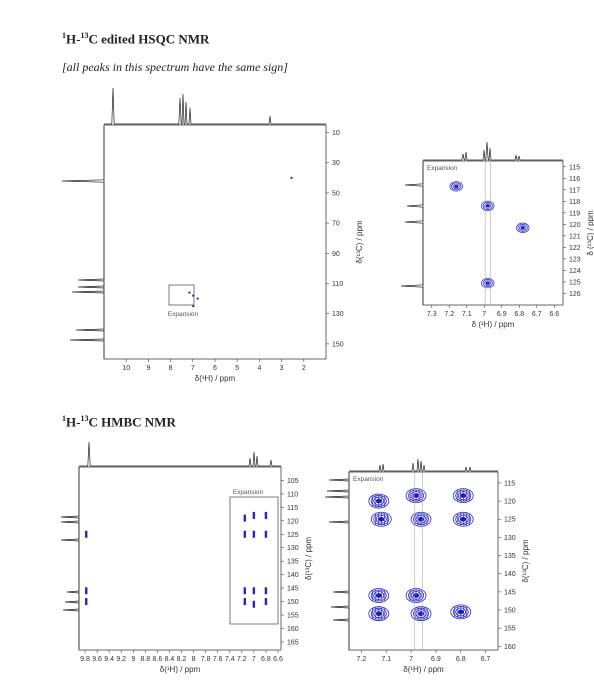 The height and width of the screenshot is (700, 594). Describe the element at coordinates (493, 324) in the screenshot. I see `hsqc-exp-xlabel: δ (¹H) / ppm` at that location.